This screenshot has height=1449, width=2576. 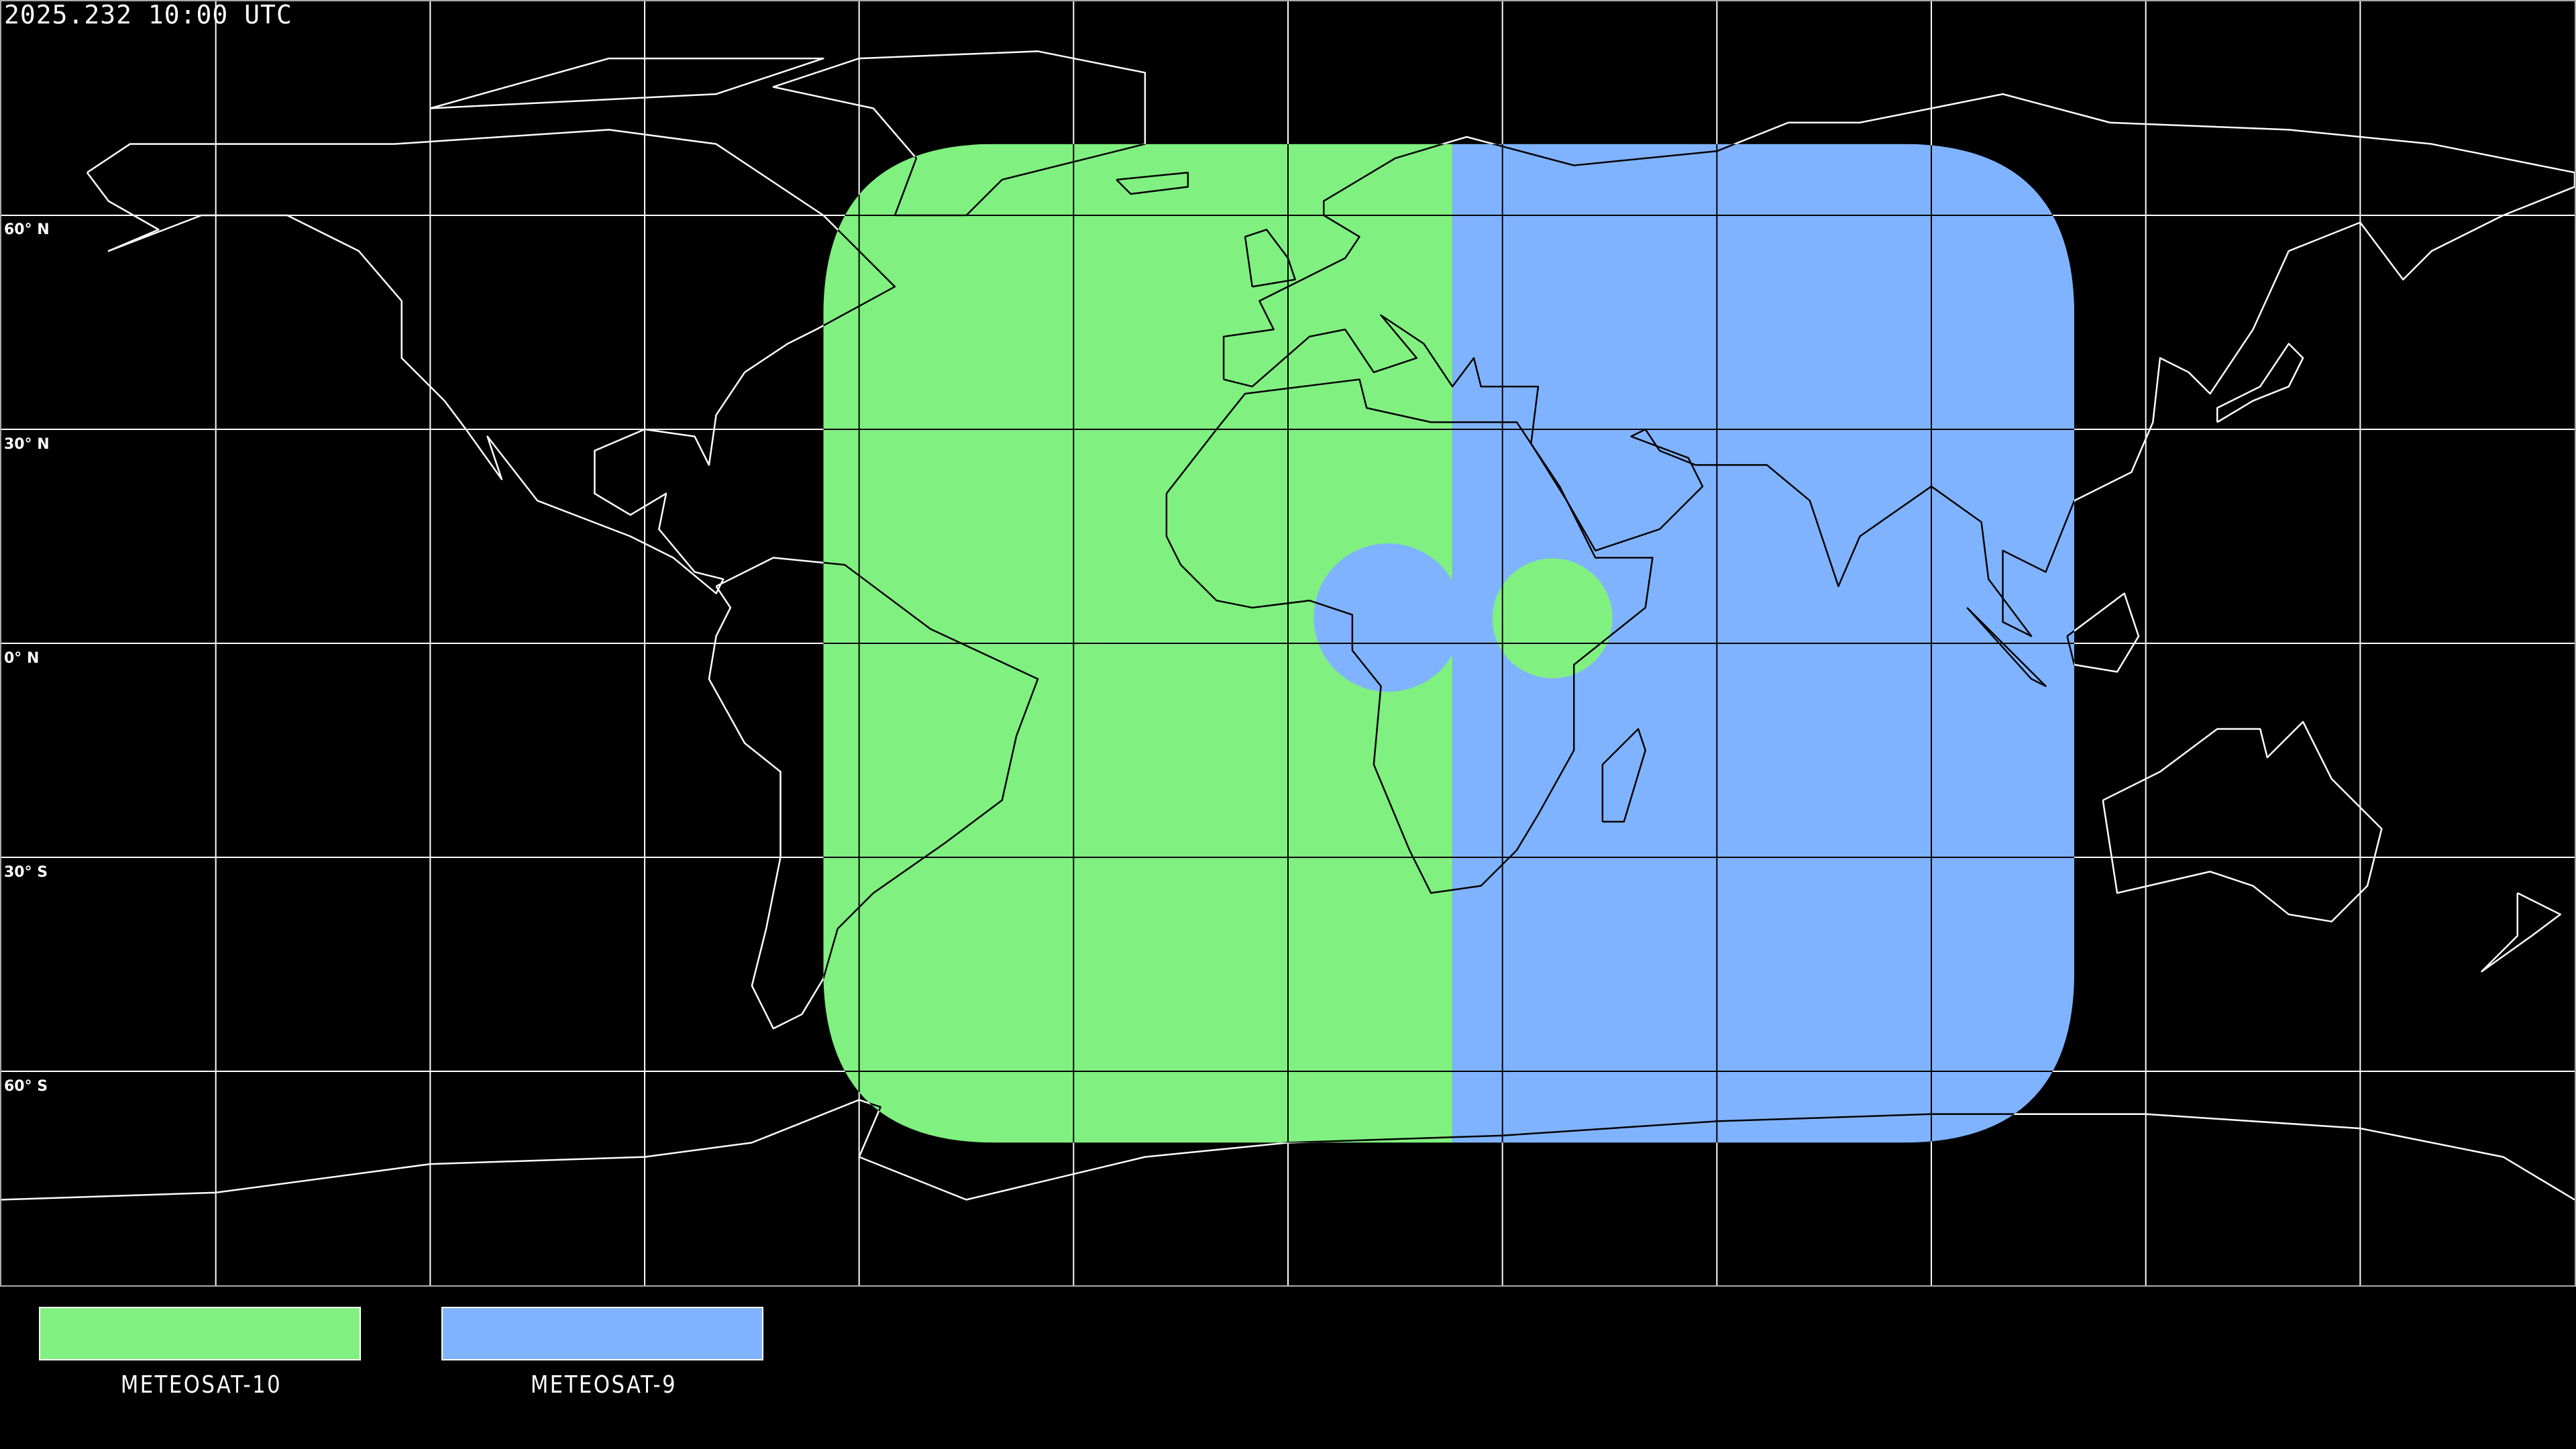 What do you see at coordinates (27, 229) in the screenshot?
I see `lat-label-60n: 60° N` at bounding box center [27, 229].